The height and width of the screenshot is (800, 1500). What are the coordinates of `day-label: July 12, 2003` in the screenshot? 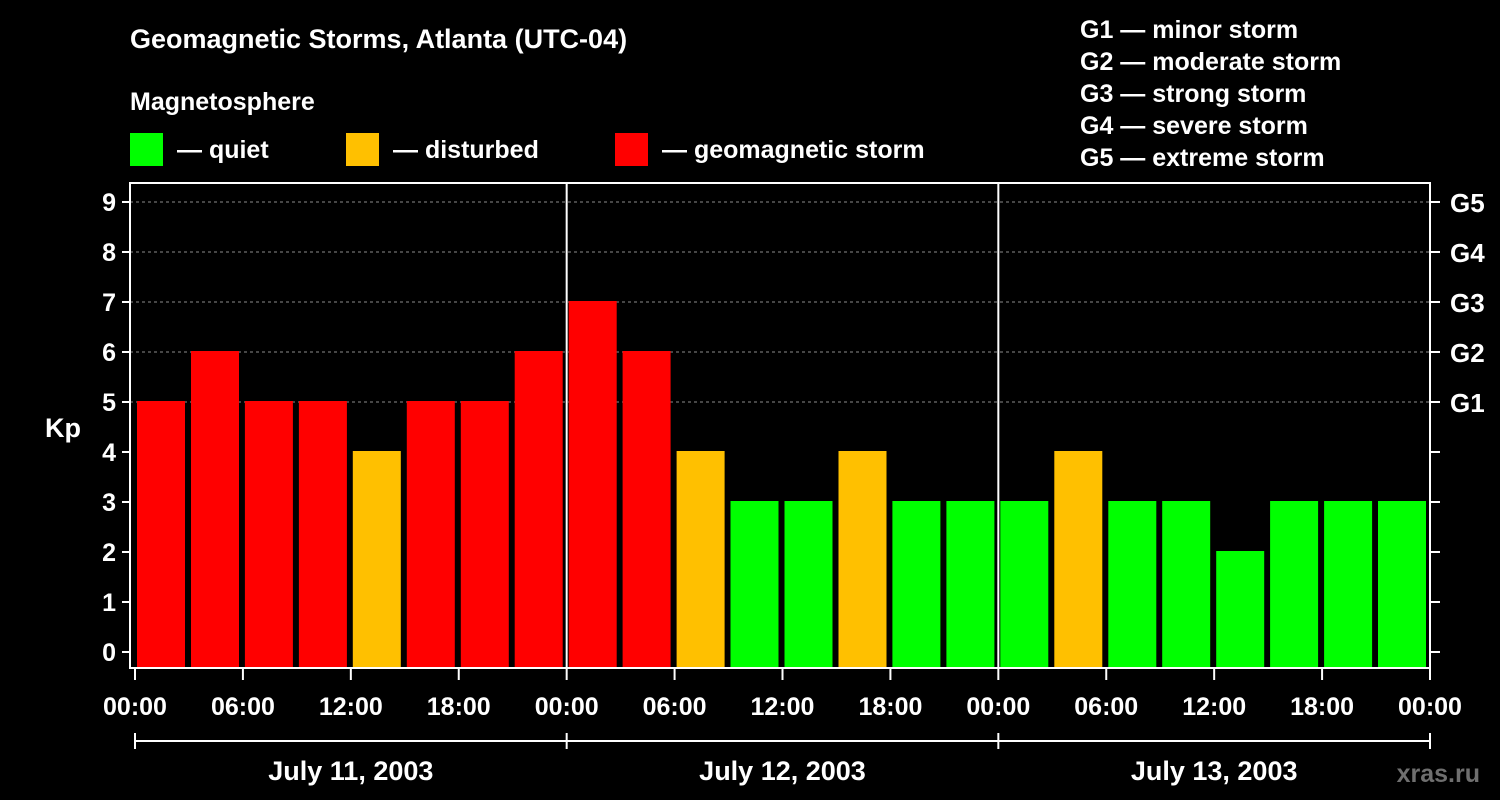 It's located at (782, 771).